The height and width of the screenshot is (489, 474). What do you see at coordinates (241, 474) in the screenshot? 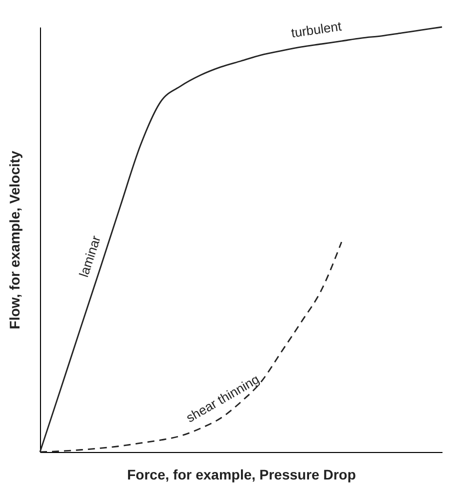
I see `x-axis-title: Force, for example, Pressure Drop` at bounding box center [241, 474].